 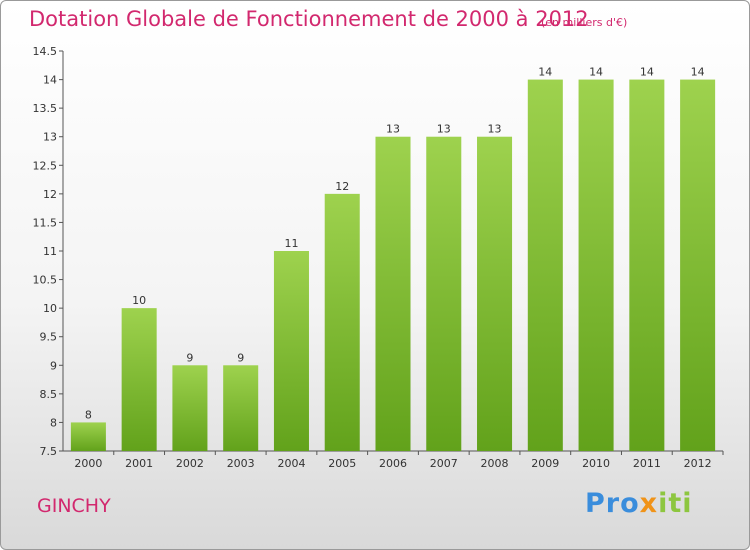 I want to click on x-tick-label: 2010, so click(x=596, y=463).